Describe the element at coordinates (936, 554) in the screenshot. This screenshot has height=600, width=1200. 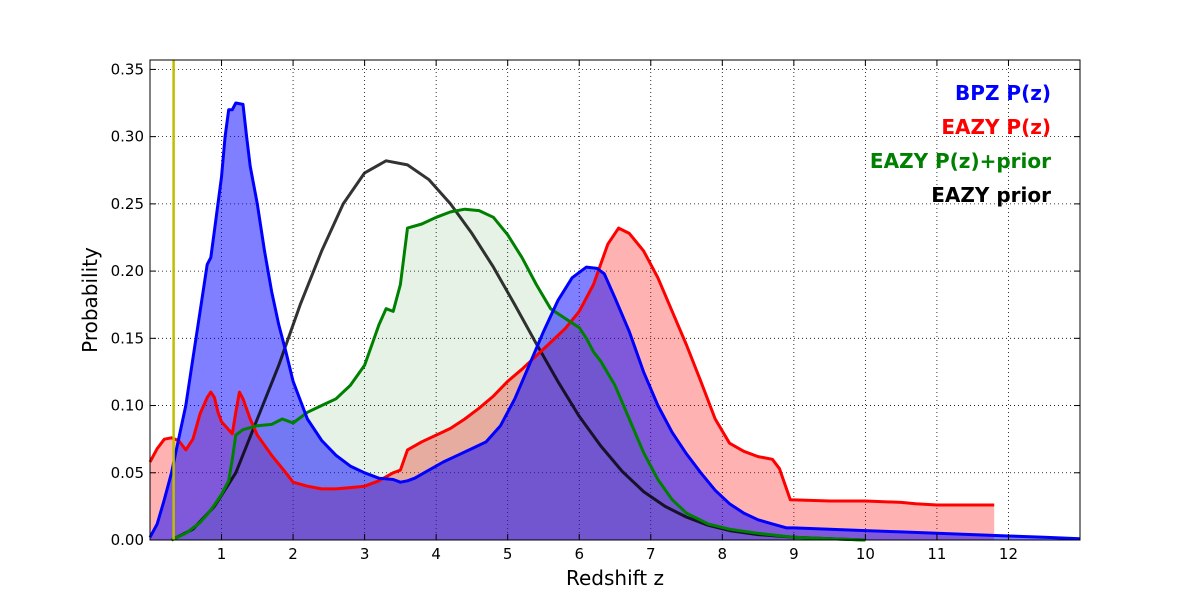
I see `x-tick-label: 11` at that location.